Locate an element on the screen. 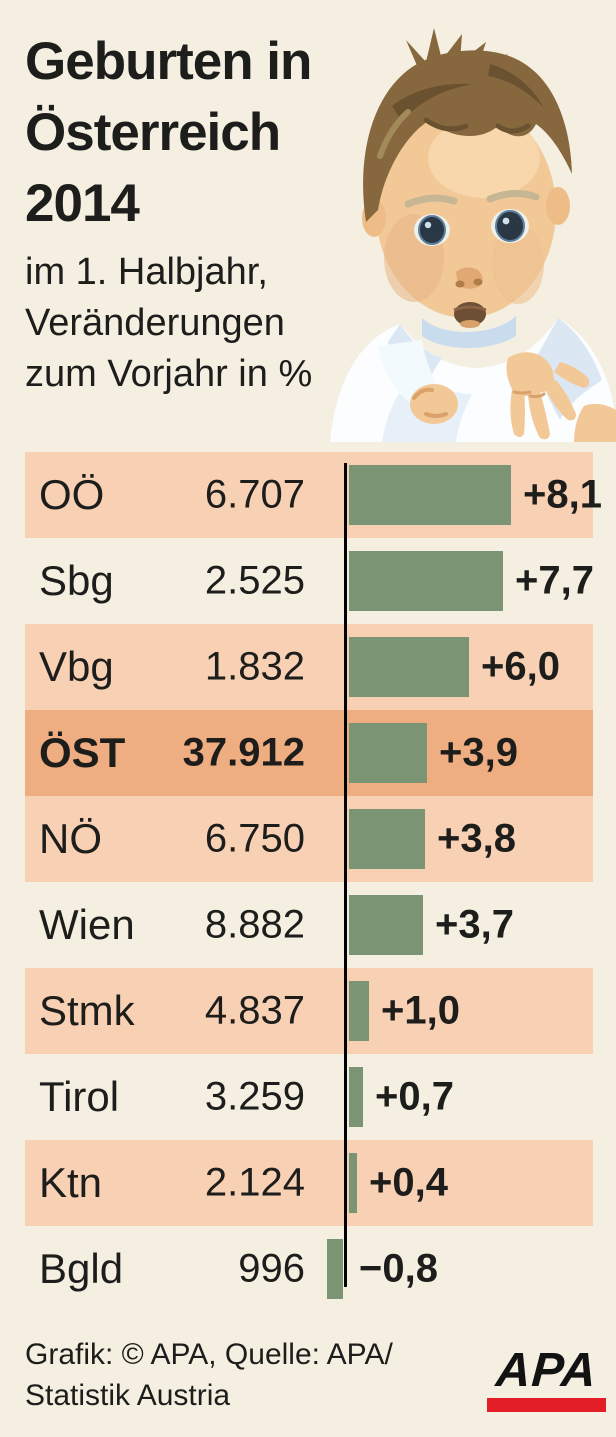 The width and height of the screenshot is (616, 1437). region-label: OÖ is located at coordinates (72, 494).